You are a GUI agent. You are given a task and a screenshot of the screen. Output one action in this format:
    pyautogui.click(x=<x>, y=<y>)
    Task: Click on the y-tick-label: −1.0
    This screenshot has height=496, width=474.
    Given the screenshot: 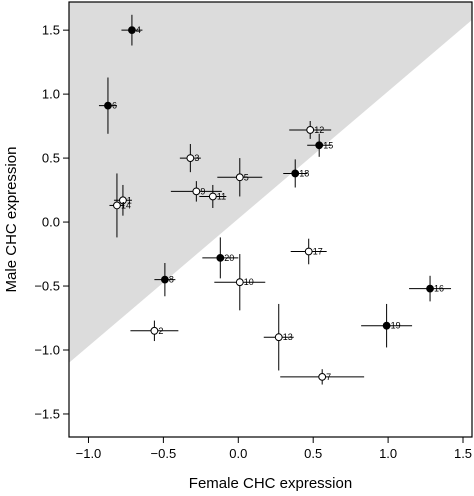 What is the action you would take?
    pyautogui.click(x=47, y=350)
    